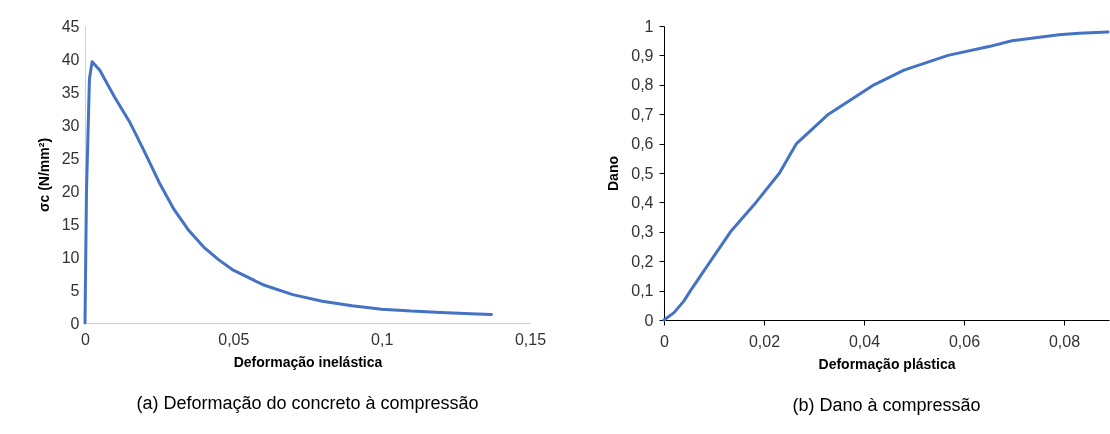 The height and width of the screenshot is (434, 1110). What do you see at coordinates (764, 341) in the screenshot?
I see `x-tick-label: 0,02` at bounding box center [764, 341].